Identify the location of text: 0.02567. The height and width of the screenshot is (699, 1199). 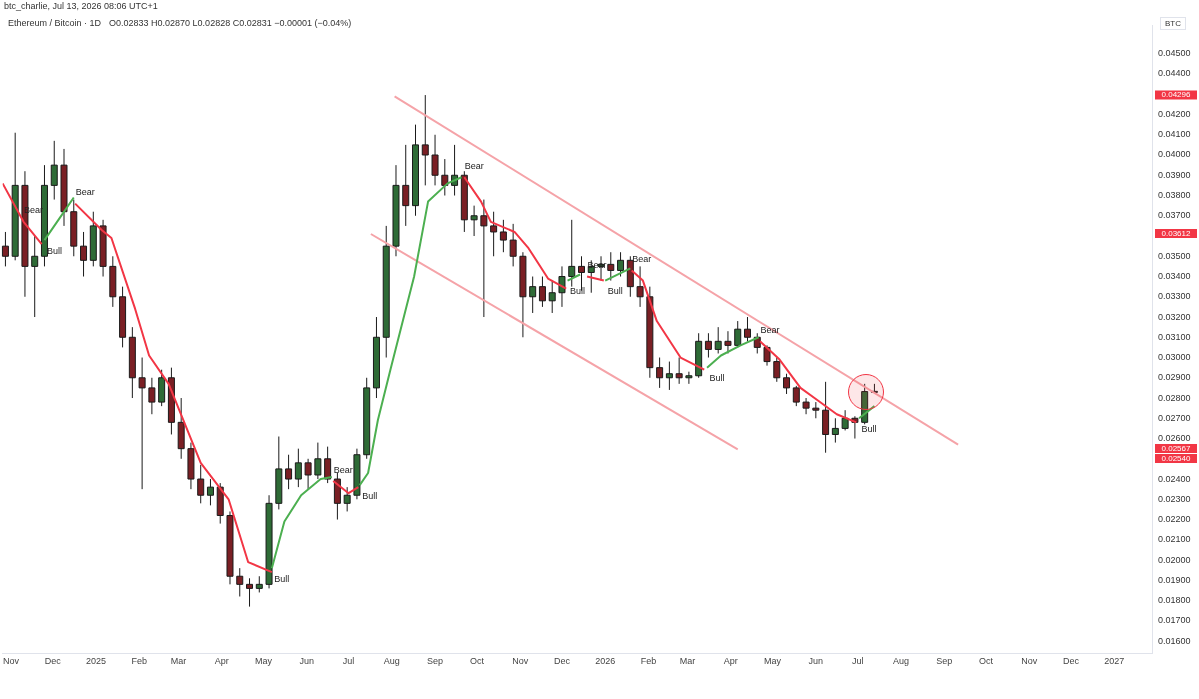
(1176, 448).